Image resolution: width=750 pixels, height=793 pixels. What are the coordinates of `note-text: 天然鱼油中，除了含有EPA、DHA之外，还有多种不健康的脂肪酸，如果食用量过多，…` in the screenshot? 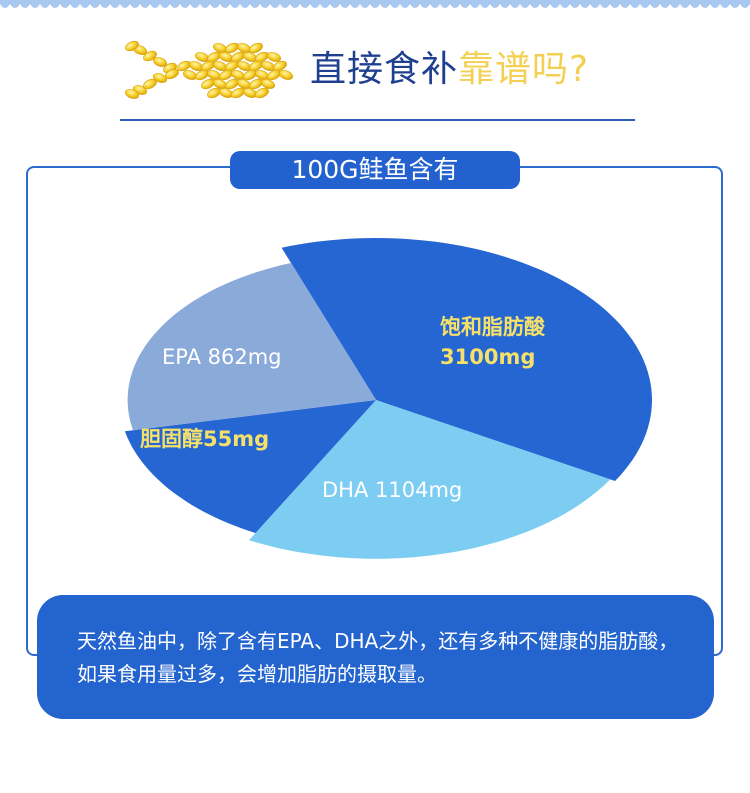 It's located at (378, 657).